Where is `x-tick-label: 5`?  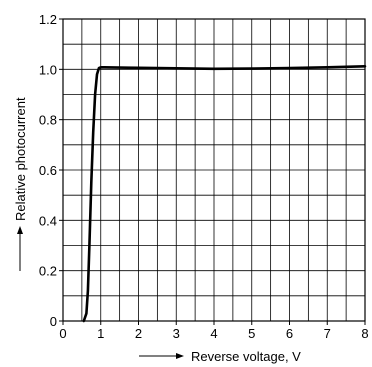 x-tick-label: 5 is located at coordinates (251, 333).